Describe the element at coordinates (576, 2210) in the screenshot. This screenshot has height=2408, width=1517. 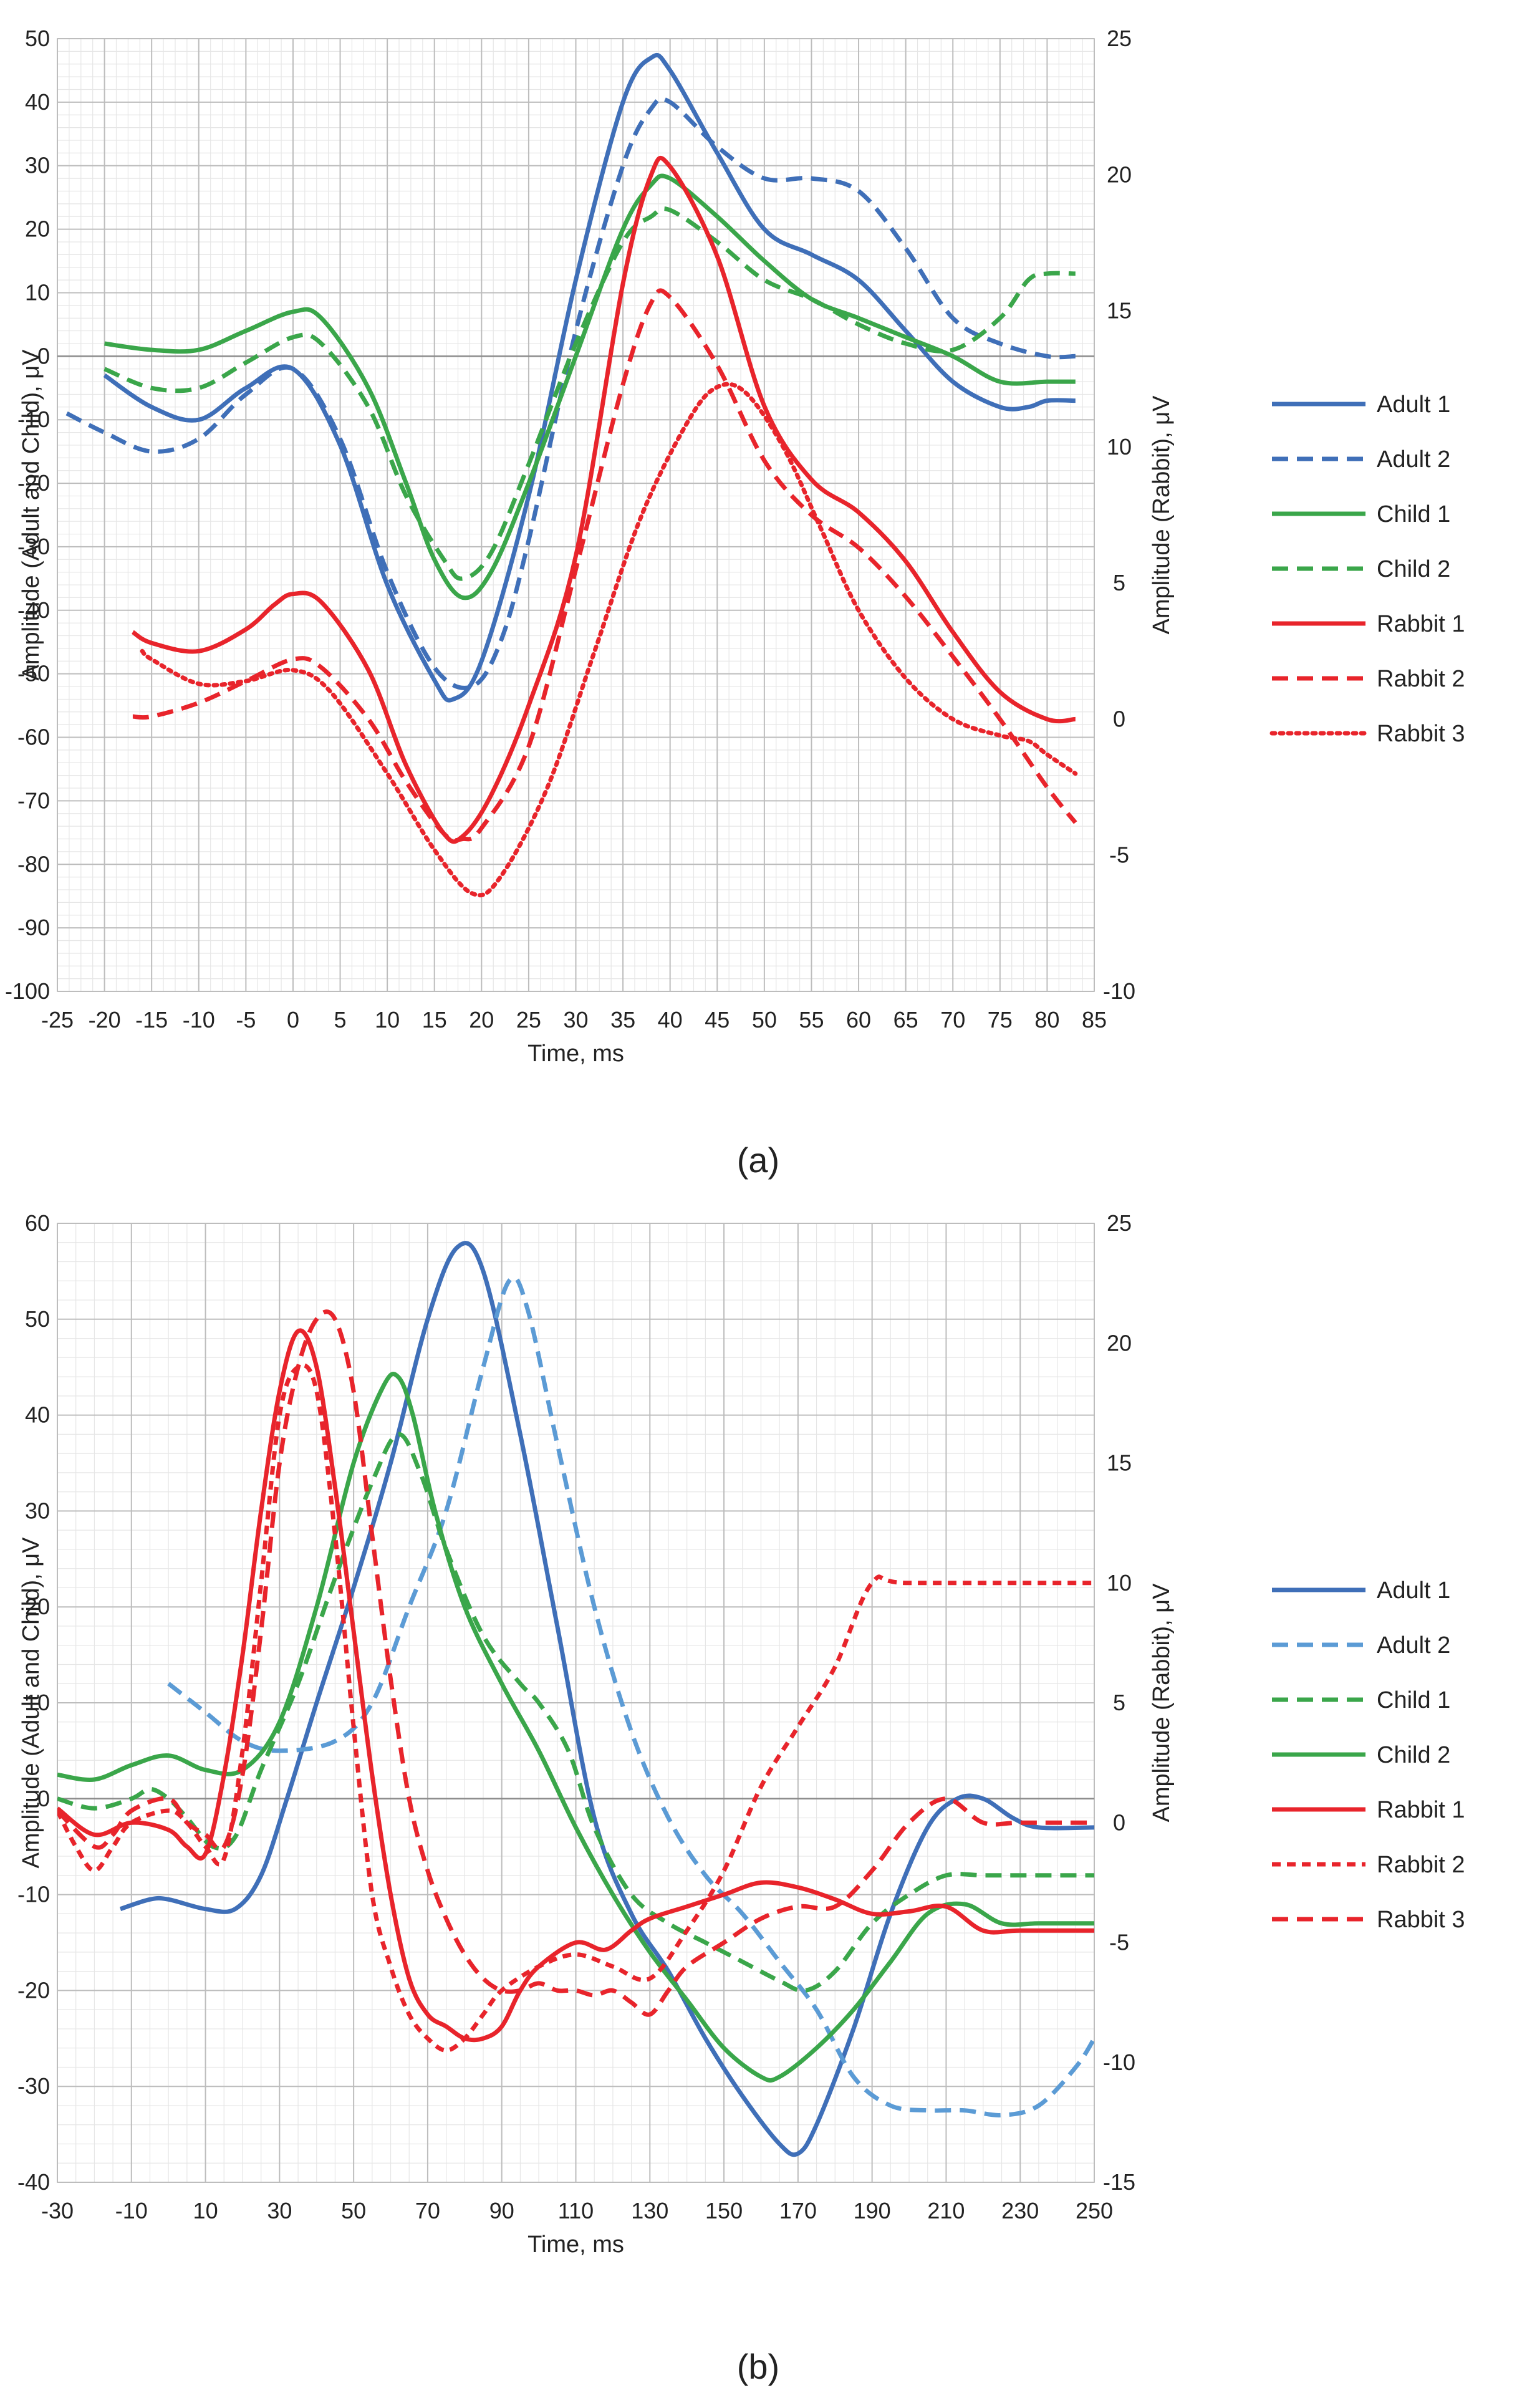
I see `x-tick-label: 110` at that location.